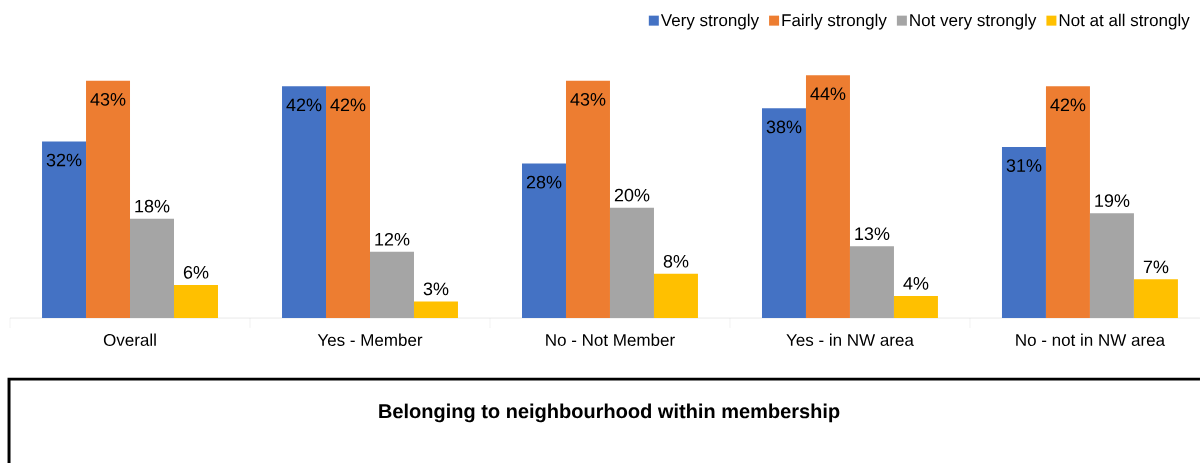  Describe the element at coordinates (710, 21) in the screenshot. I see `legend-label: Very strongly` at that location.